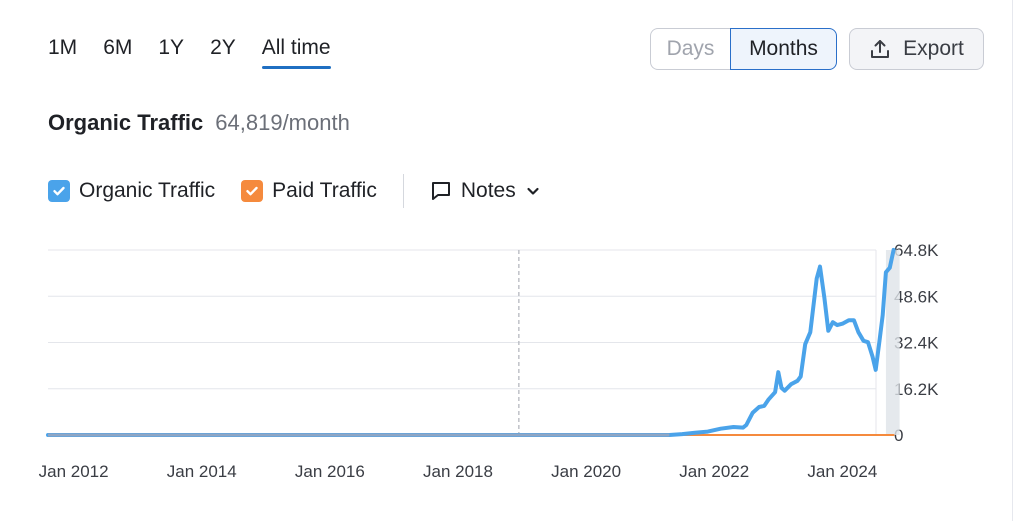  I want to click on range-2y: 2Y, so click(223, 47).